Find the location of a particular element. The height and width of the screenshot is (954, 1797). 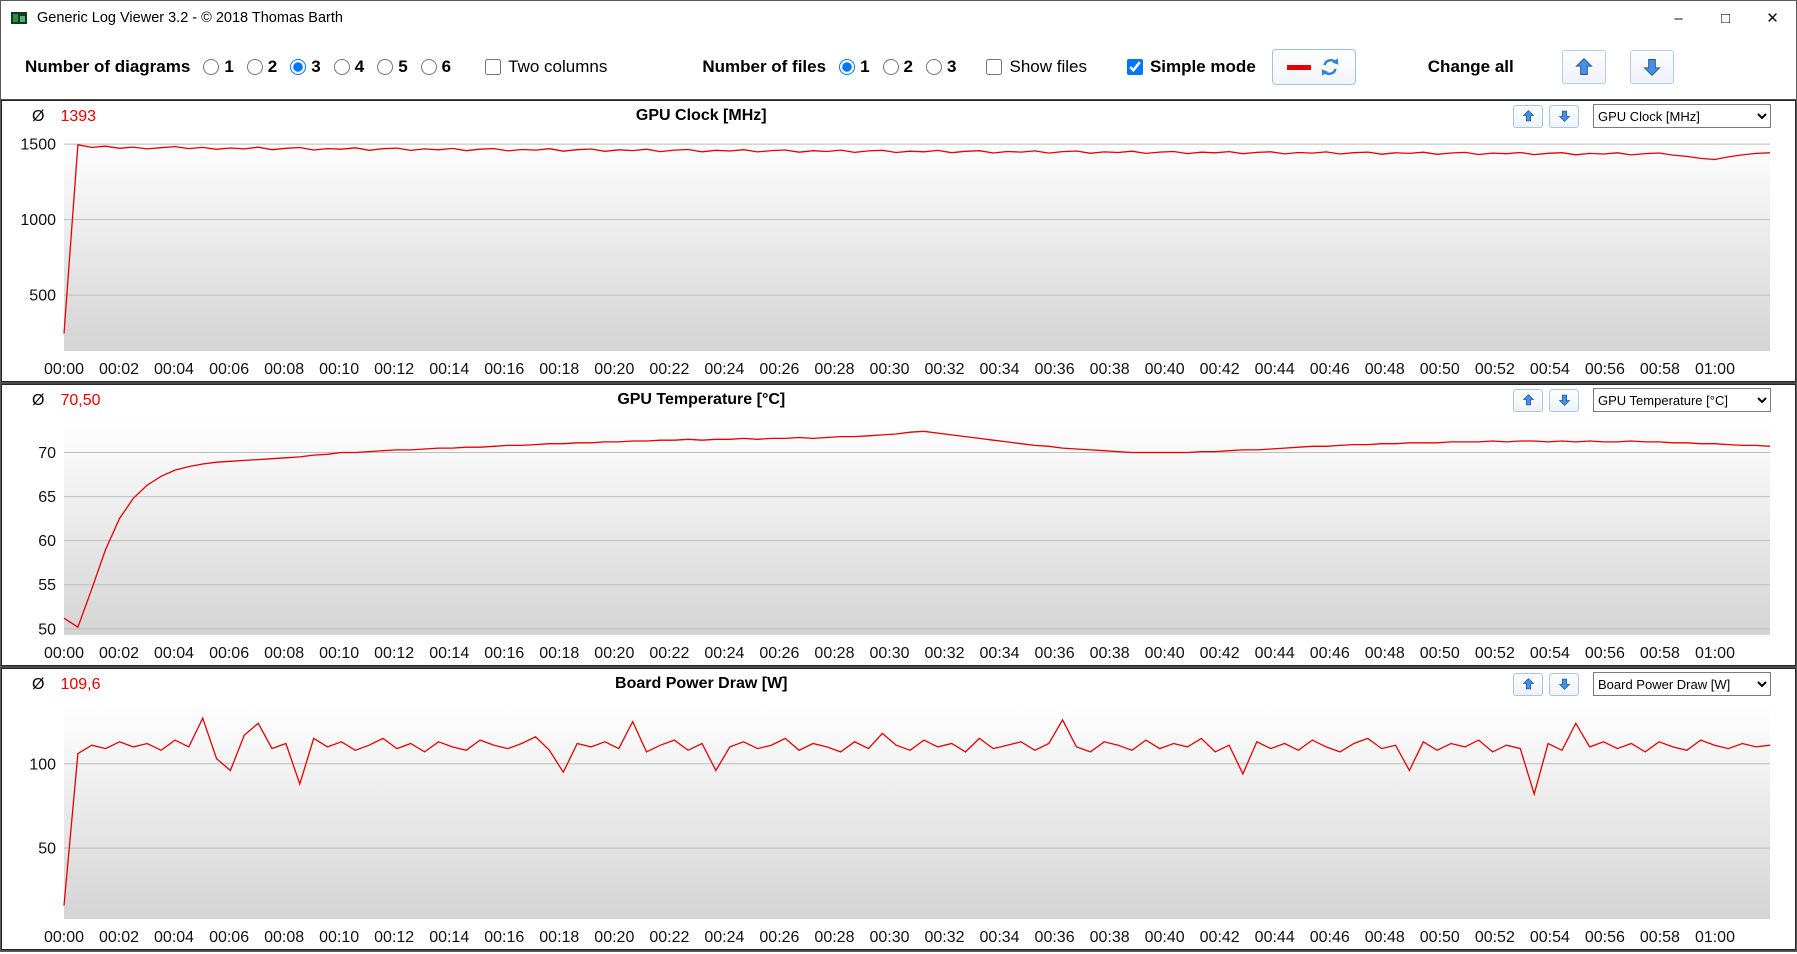

diagrams-radio-4: 4 is located at coordinates (348, 67).